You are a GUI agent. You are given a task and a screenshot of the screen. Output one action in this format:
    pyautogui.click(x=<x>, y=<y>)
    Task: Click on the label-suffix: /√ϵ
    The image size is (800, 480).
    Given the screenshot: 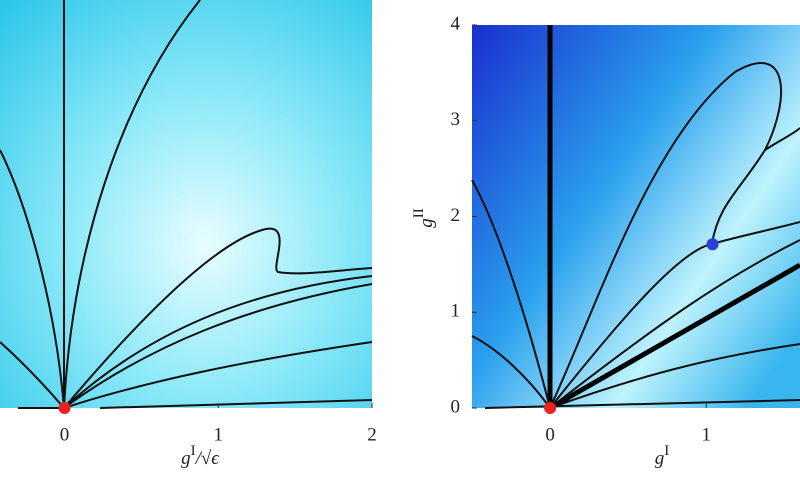 What is the action you would take?
    pyautogui.click(x=208, y=458)
    